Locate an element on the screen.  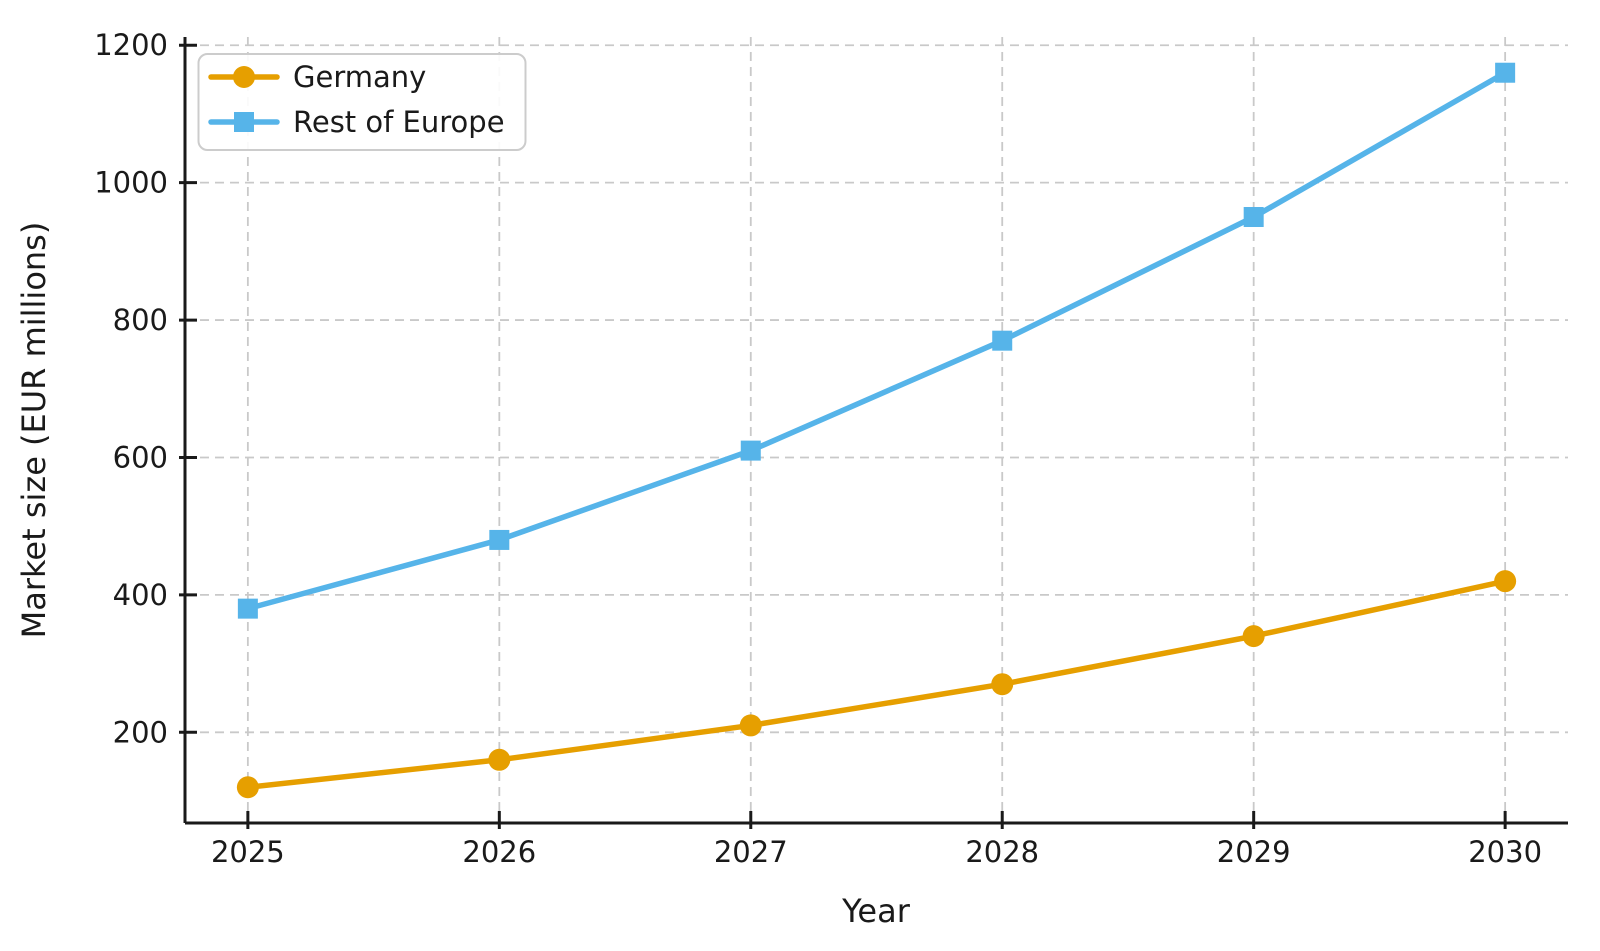
y-tick-label: 1000 is located at coordinates (131, 183).